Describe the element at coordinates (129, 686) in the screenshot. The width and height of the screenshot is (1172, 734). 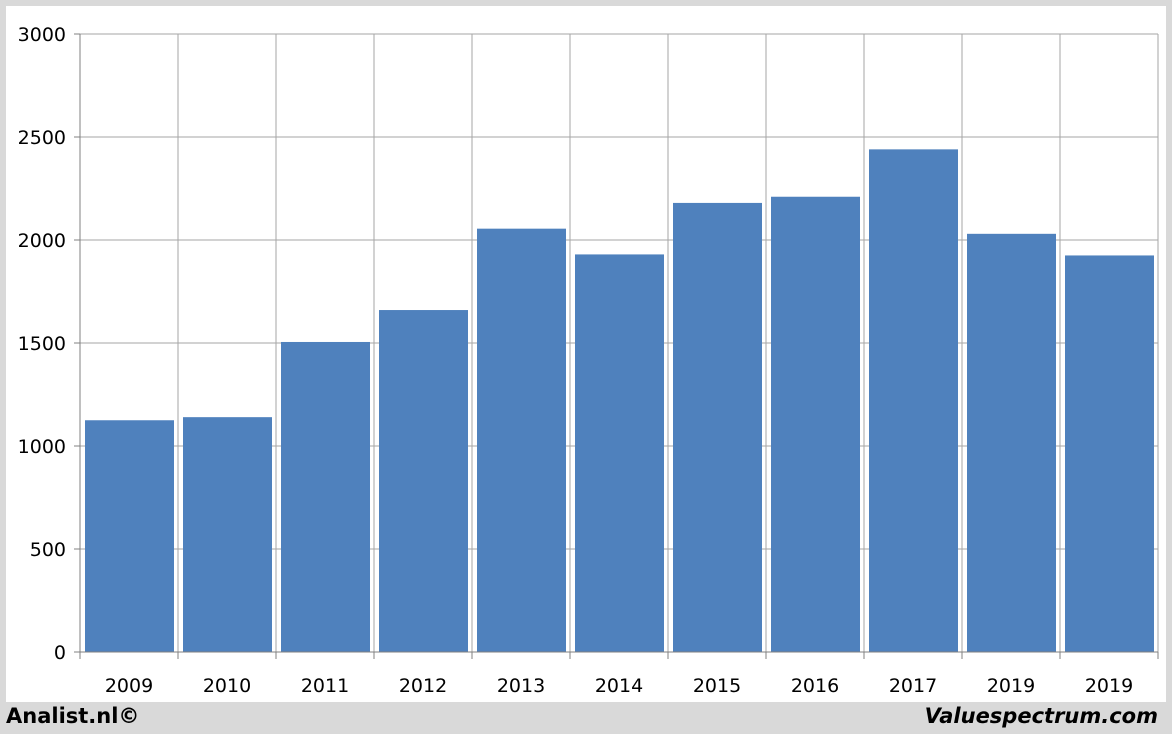
I see `x-tick-label: 2009` at that location.